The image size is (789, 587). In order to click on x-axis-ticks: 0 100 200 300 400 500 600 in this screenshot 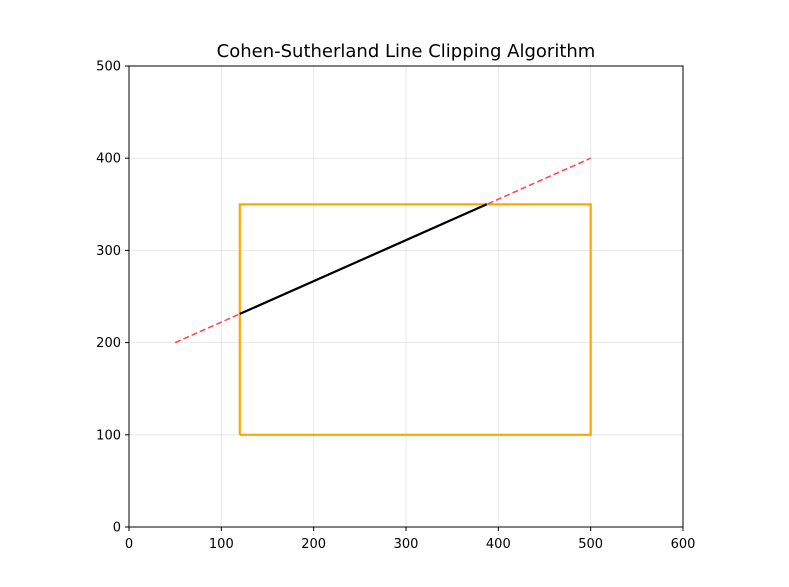, I will do `click(410, 539)`.